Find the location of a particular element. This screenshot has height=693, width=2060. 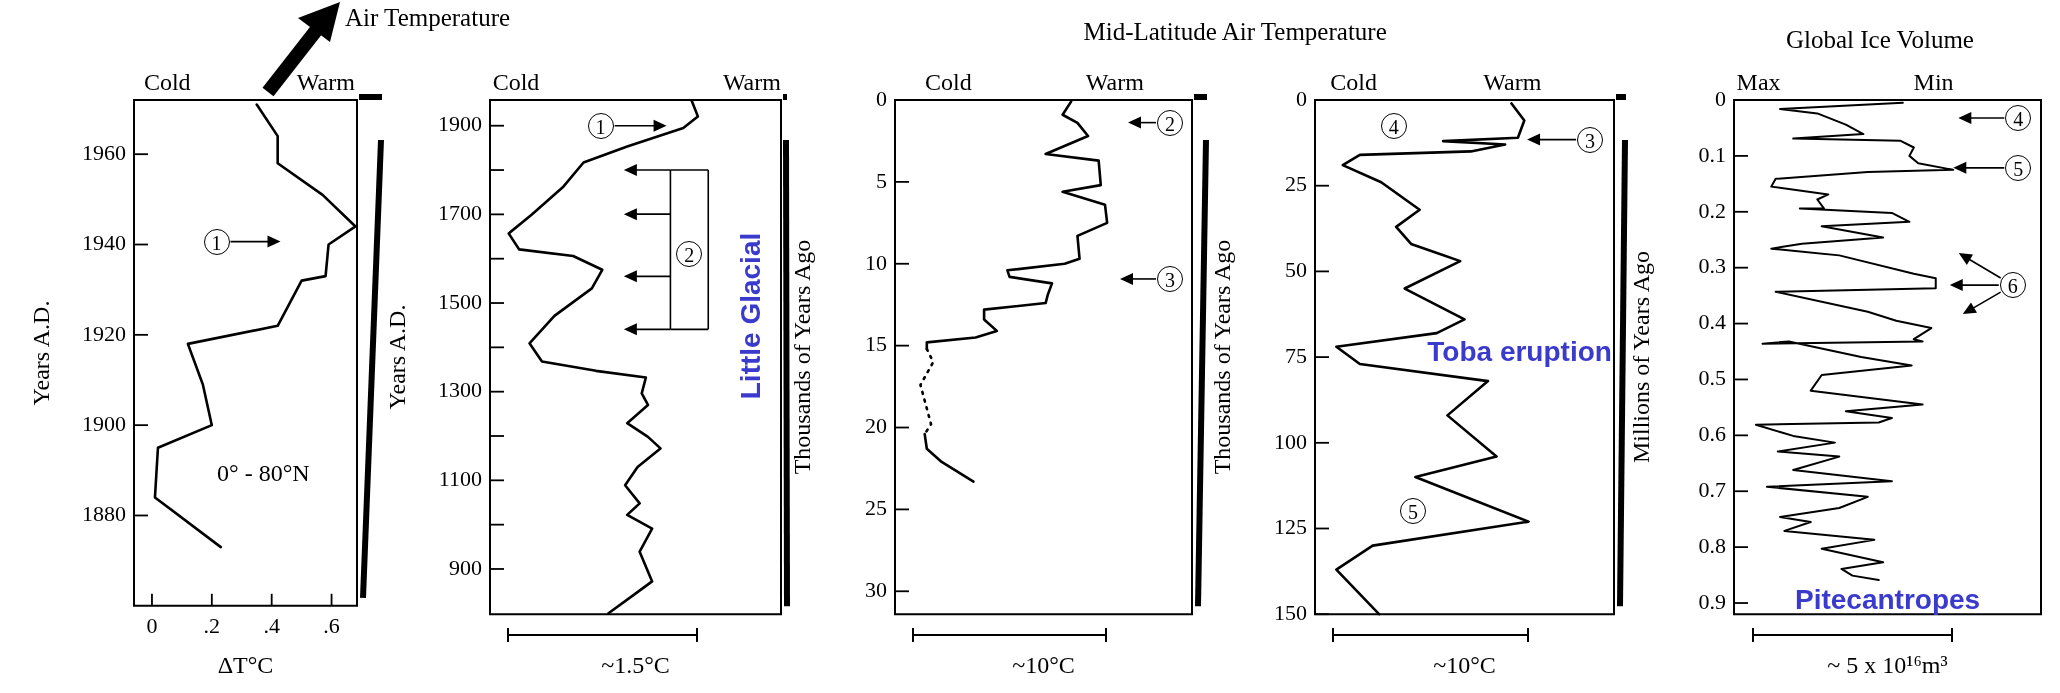

x-tick-label: 0 is located at coordinates (152, 625).